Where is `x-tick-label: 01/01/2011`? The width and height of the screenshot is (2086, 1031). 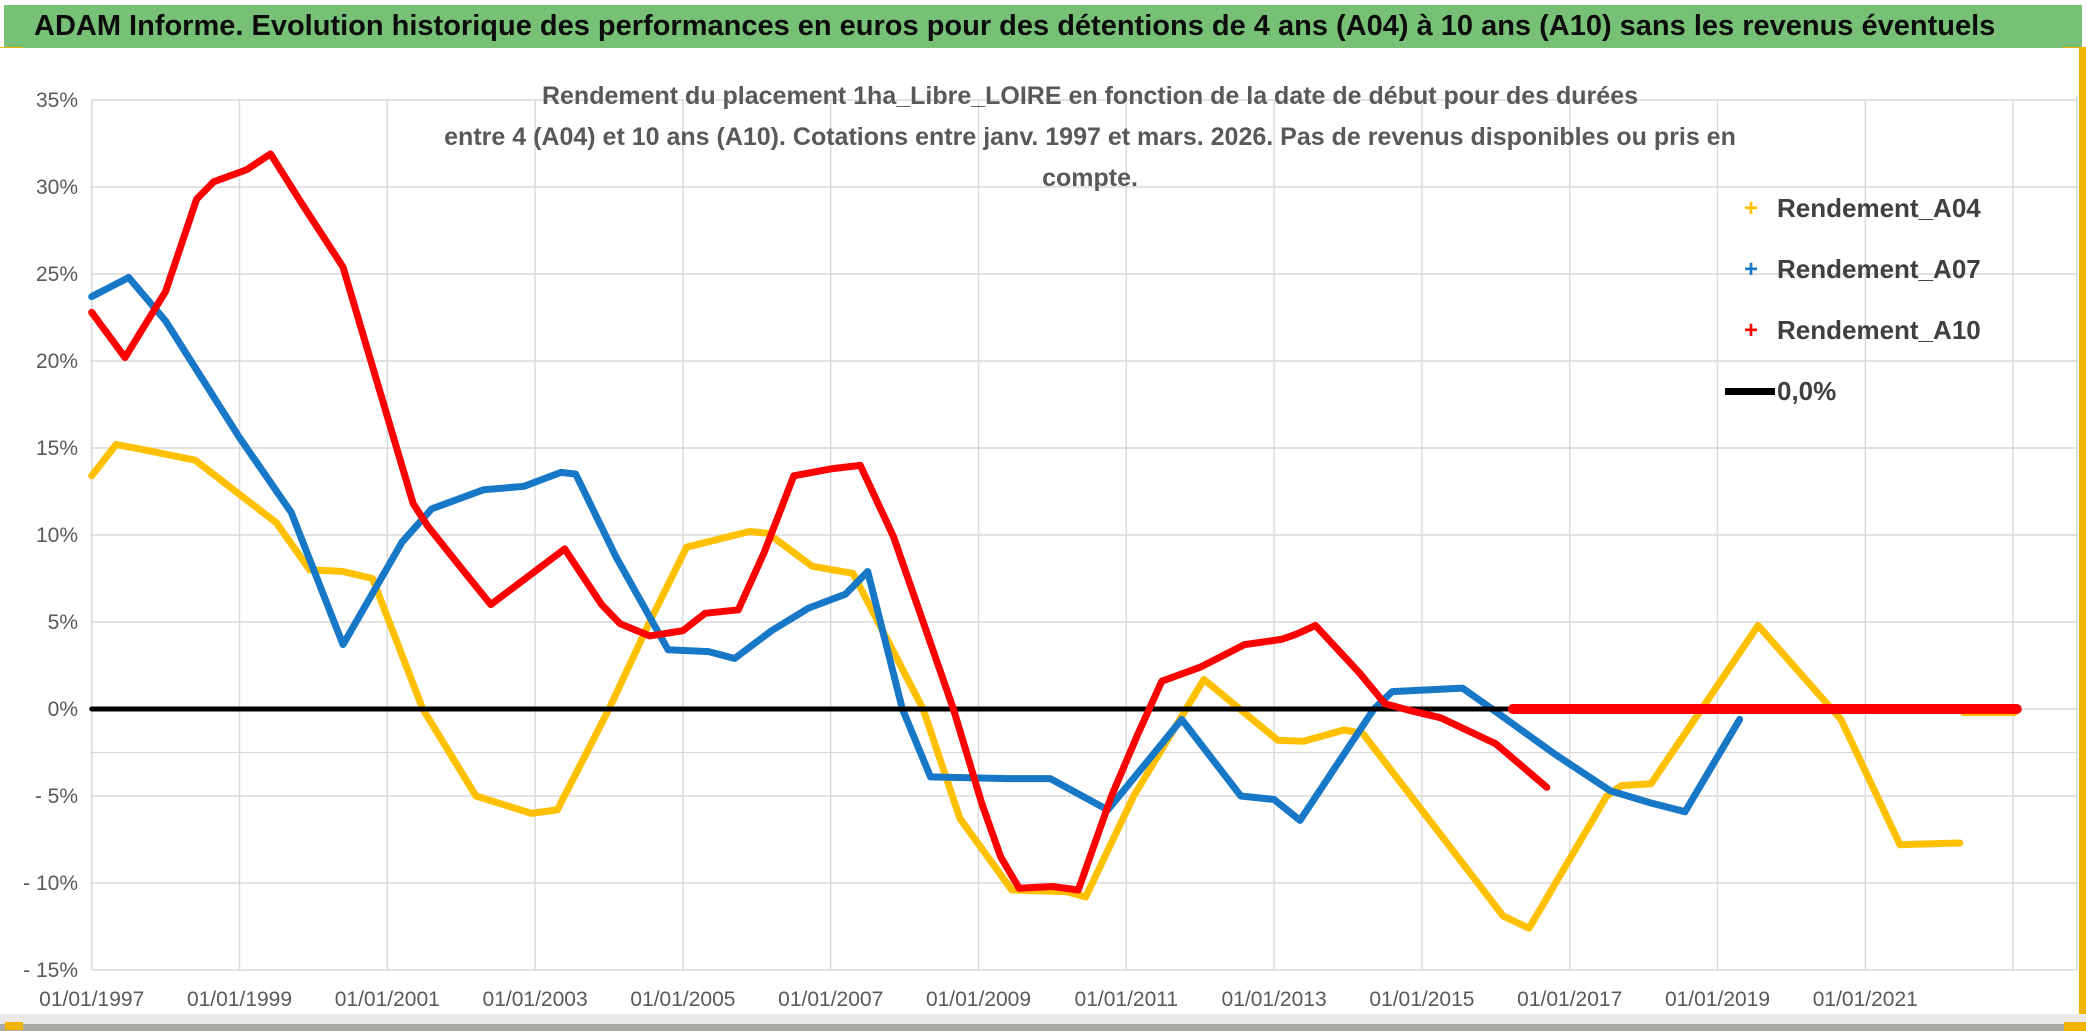
x-tick-label: 01/01/2011 is located at coordinates (1127, 999).